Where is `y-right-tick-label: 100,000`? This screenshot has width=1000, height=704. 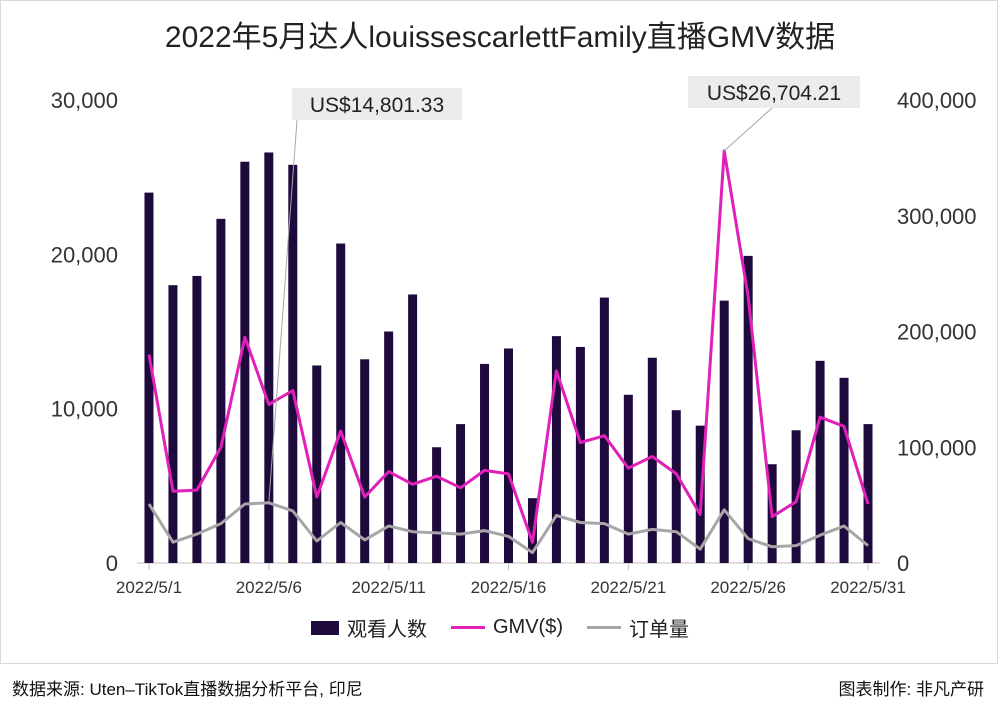
y-right-tick-label: 100,000 is located at coordinates (937, 447).